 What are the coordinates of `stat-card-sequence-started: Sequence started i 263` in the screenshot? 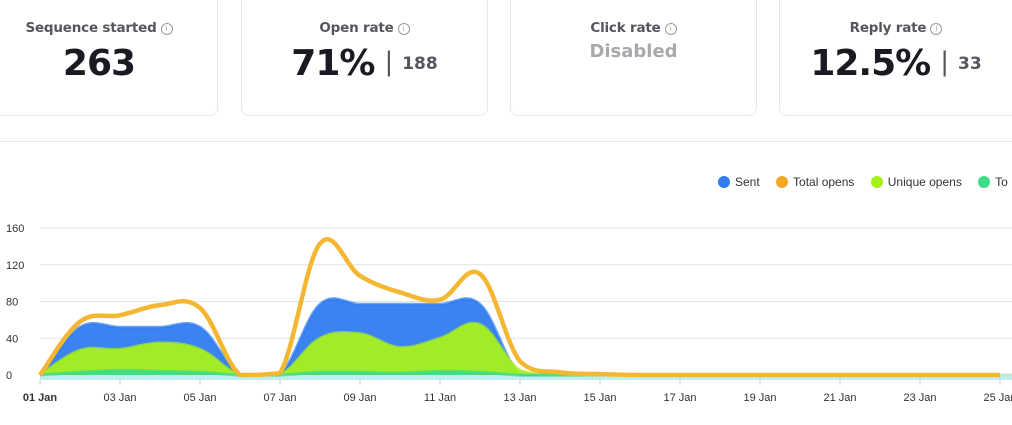 It's located at (109, 58).